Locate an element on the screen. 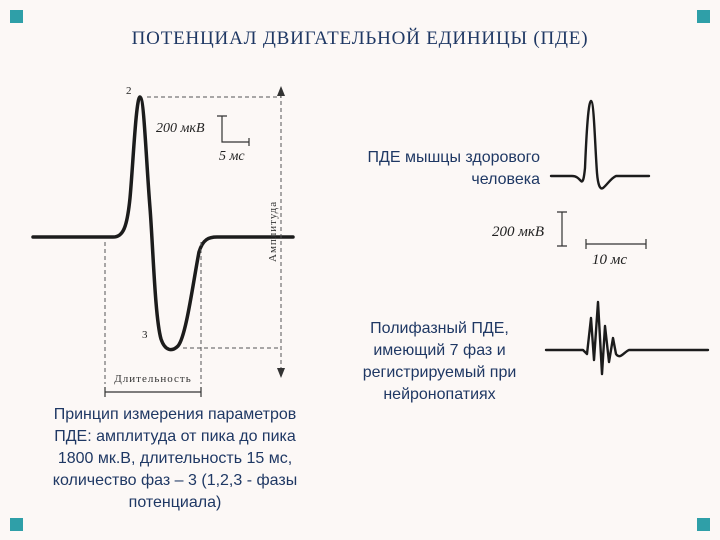 This screenshot has width=720, height=540. corner-marker-top-right is located at coordinates (703, 16).